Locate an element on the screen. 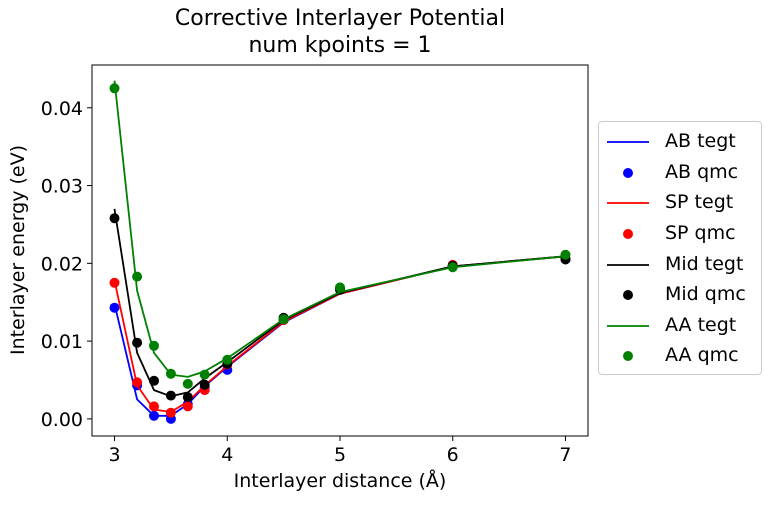  legend-label-mid-tegt: Mid tegt is located at coordinates (704, 264).